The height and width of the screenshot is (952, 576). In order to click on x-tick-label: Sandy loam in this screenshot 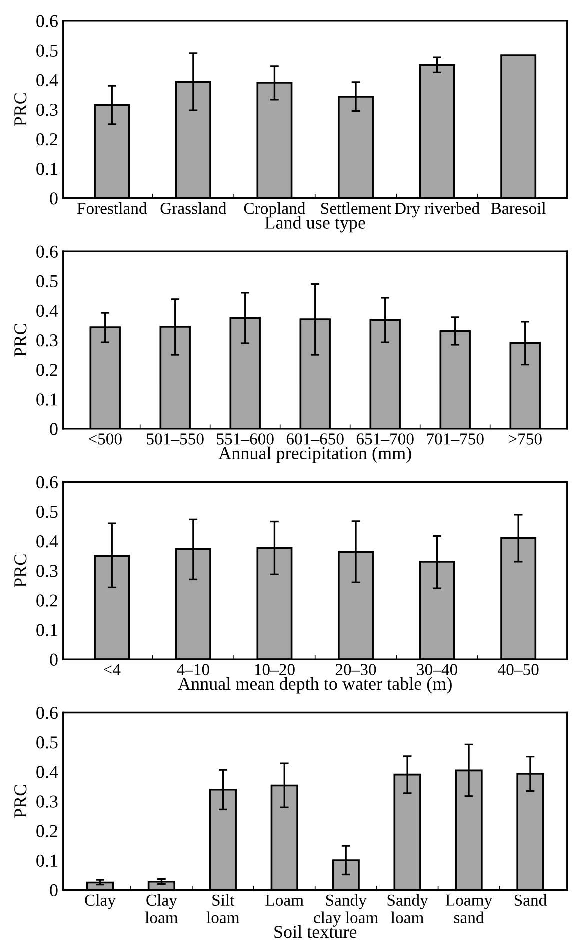, I will do `click(408, 909)`.